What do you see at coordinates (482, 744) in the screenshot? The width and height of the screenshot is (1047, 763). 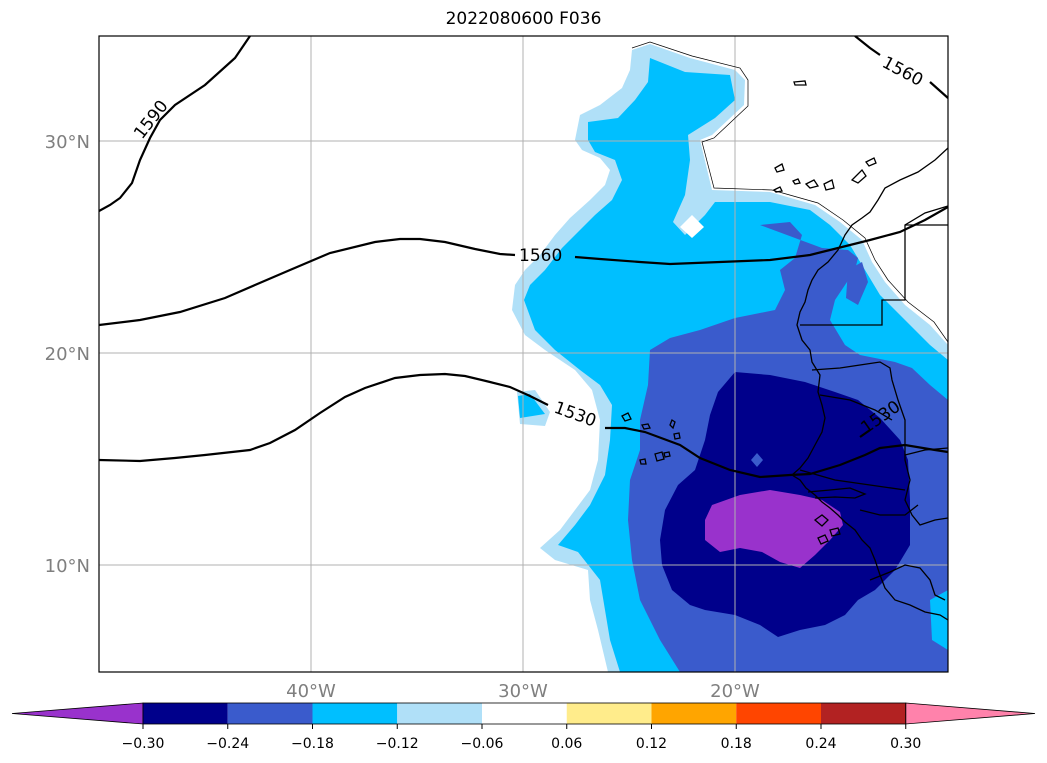 I see `colorbar-tick-label: −0.06` at bounding box center [482, 744].